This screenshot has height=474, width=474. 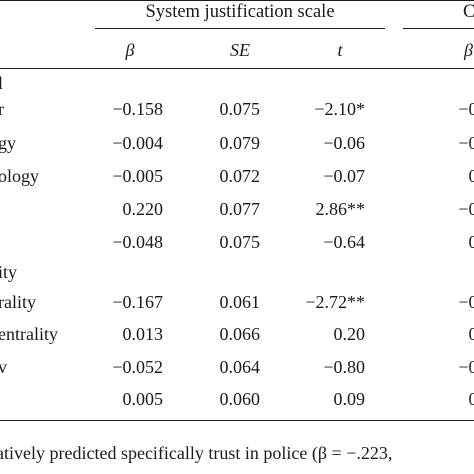 What do you see at coordinates (344, 242) in the screenshot?
I see `cell-t: −0.64` at bounding box center [344, 242].